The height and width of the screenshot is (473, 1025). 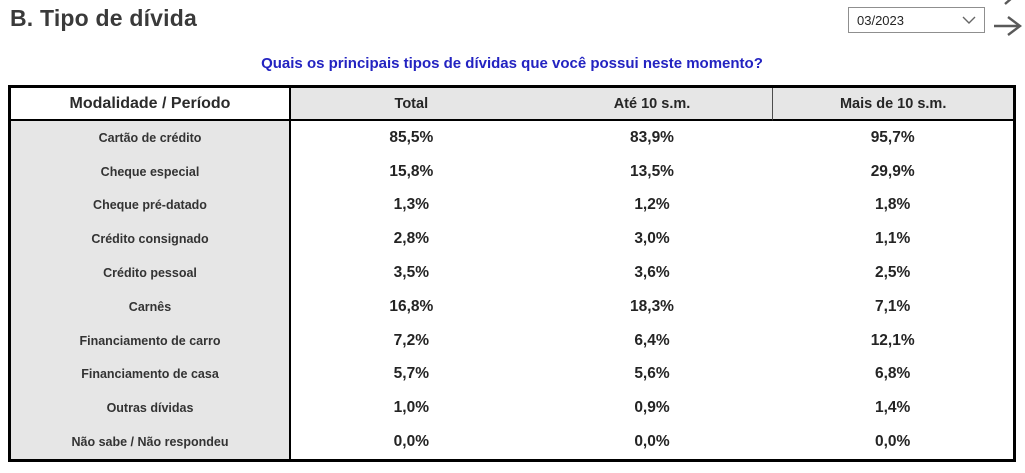 I want to click on next-page-arrows-icon, so click(x=1008, y=22).